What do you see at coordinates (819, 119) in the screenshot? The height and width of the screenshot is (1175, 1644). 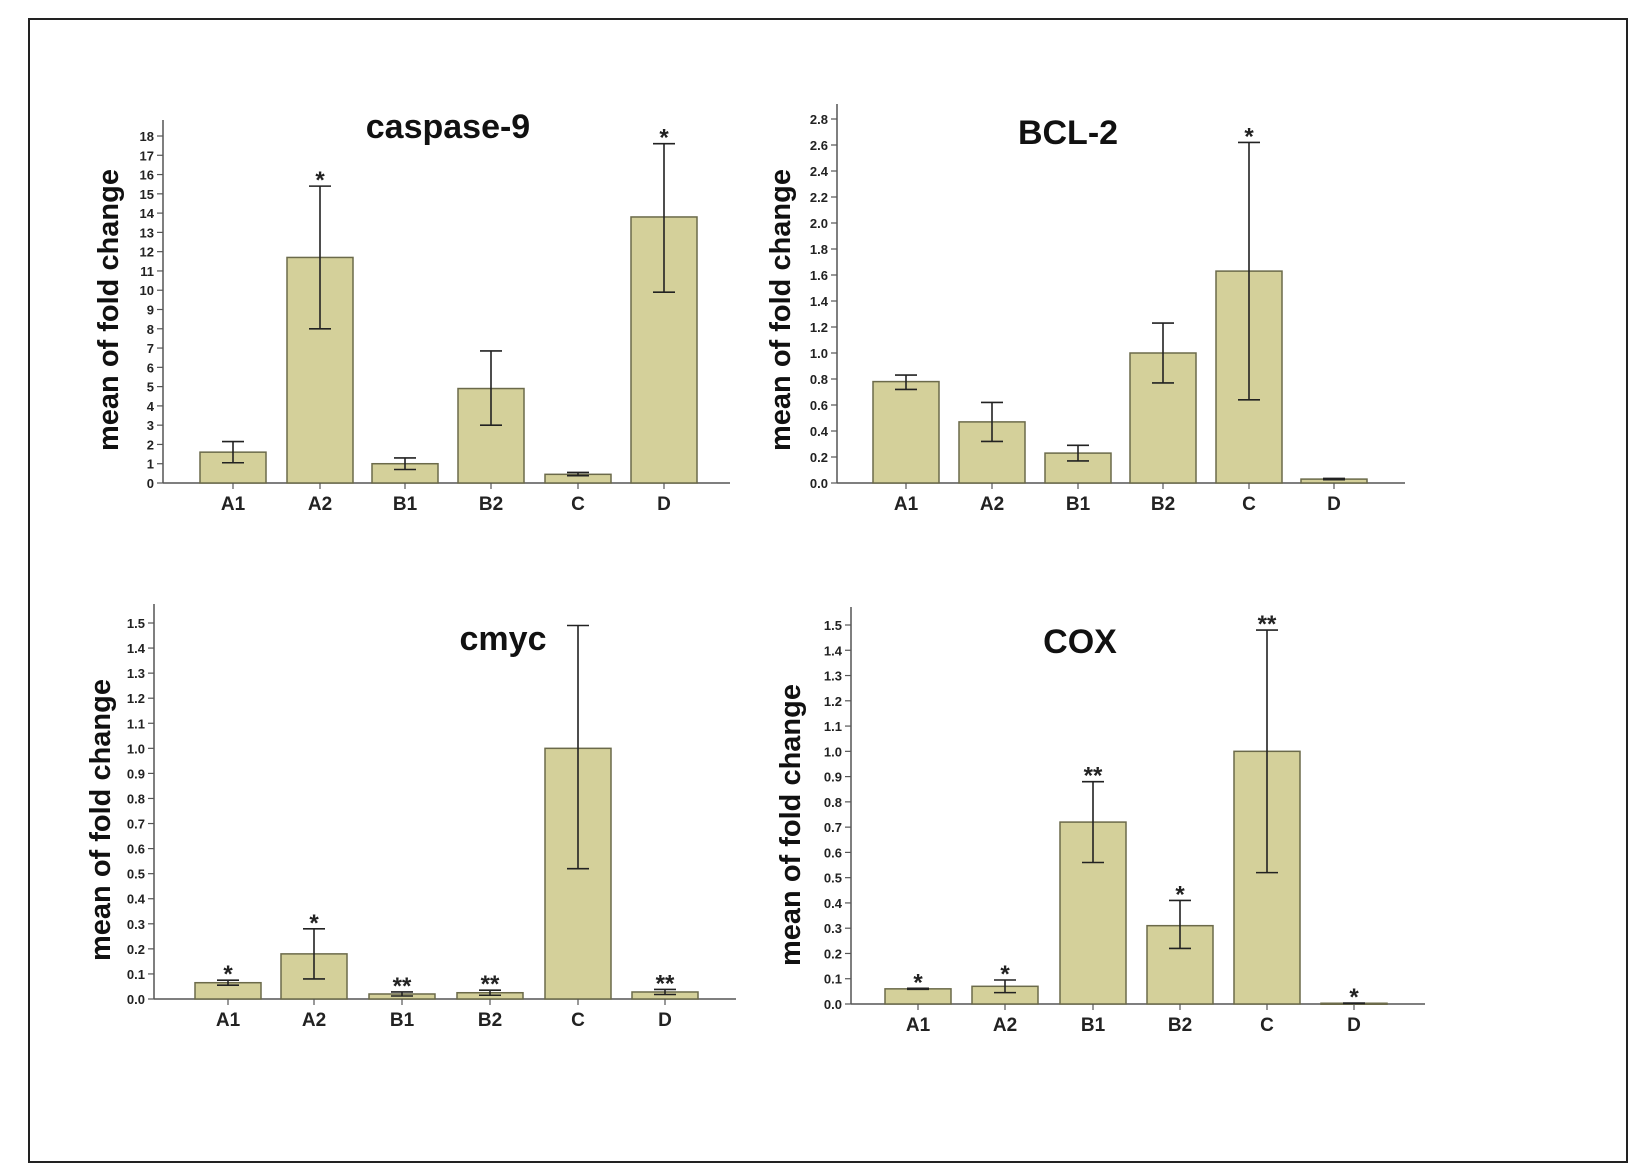 I see `y-tick-label: 2.8` at bounding box center [819, 119].